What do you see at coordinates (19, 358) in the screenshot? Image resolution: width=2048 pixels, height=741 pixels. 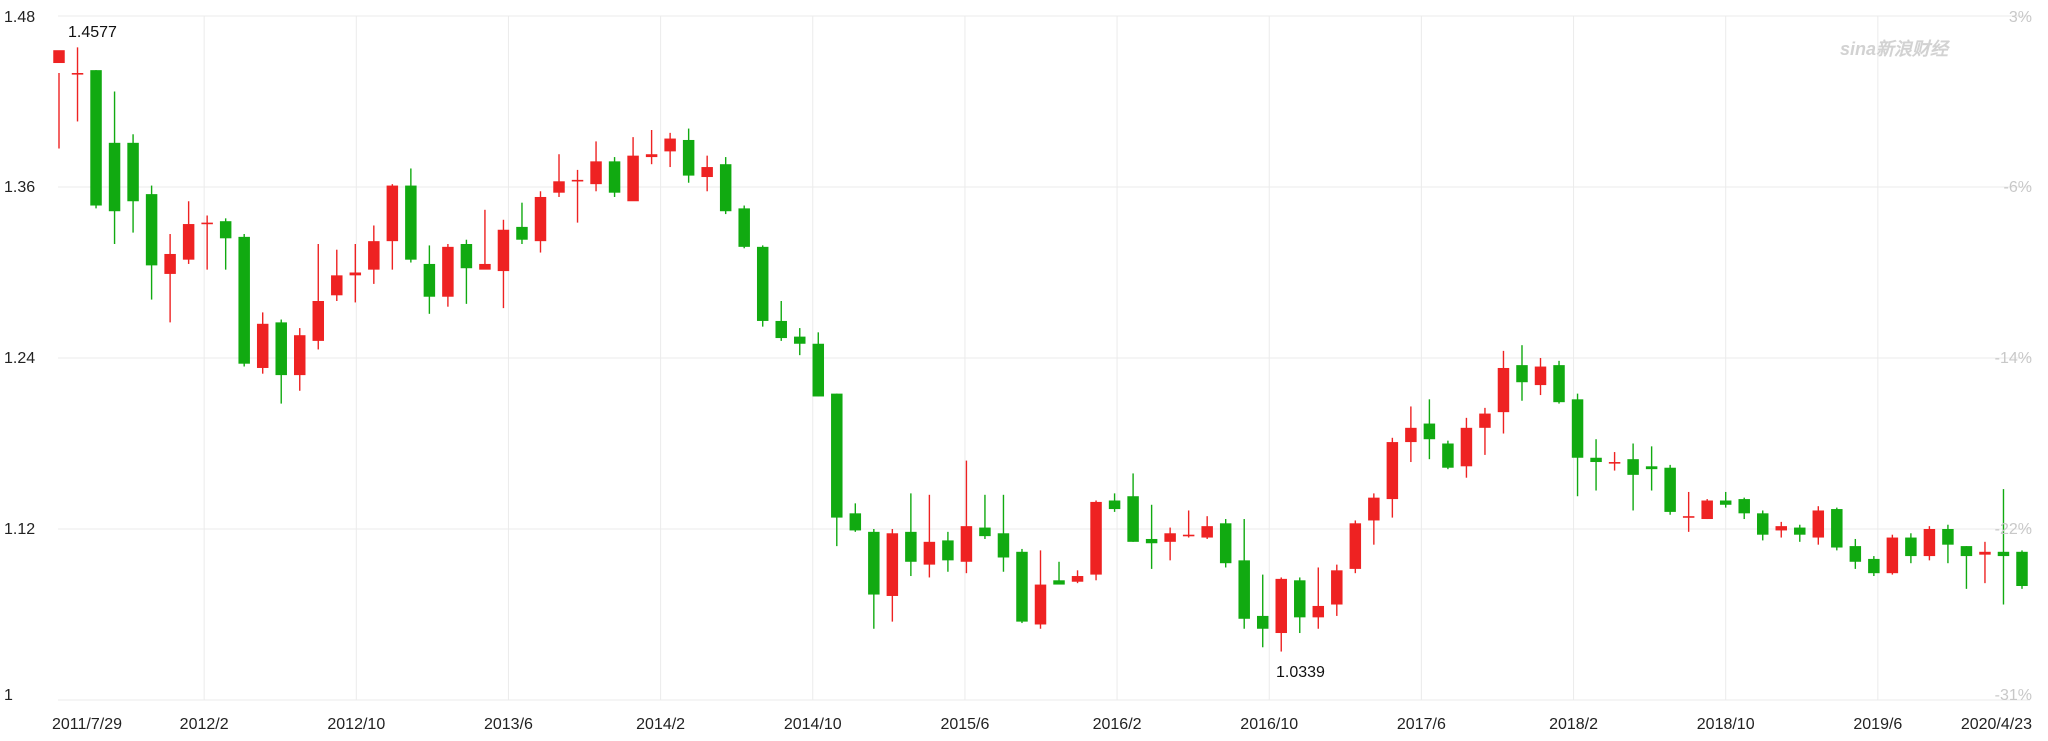 I see `y-tick-label: 1.24` at bounding box center [19, 358].